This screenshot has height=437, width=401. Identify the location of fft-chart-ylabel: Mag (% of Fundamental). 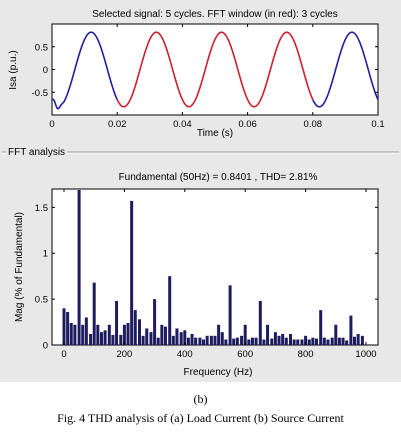
(19, 267).